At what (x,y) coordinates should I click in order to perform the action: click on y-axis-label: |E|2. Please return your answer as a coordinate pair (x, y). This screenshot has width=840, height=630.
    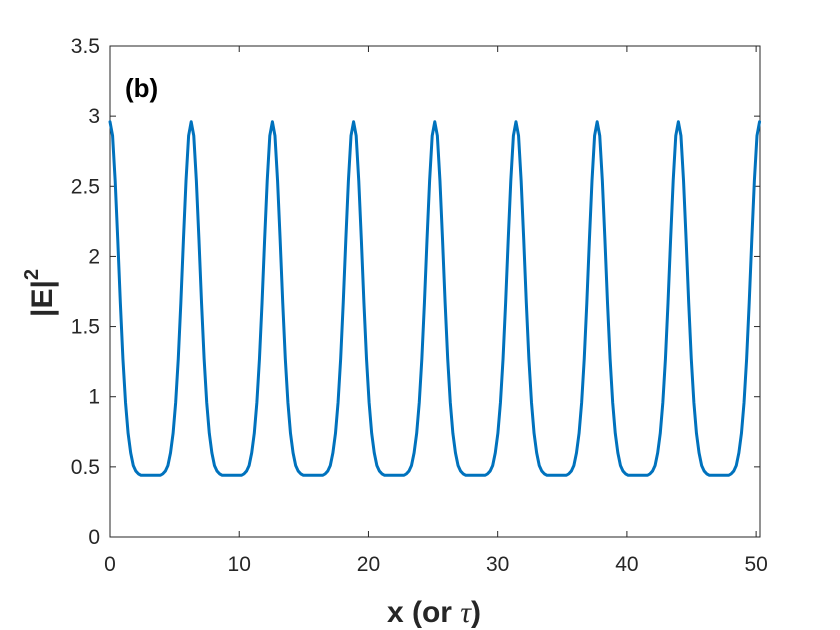
    Looking at the image, I should click on (40, 293).